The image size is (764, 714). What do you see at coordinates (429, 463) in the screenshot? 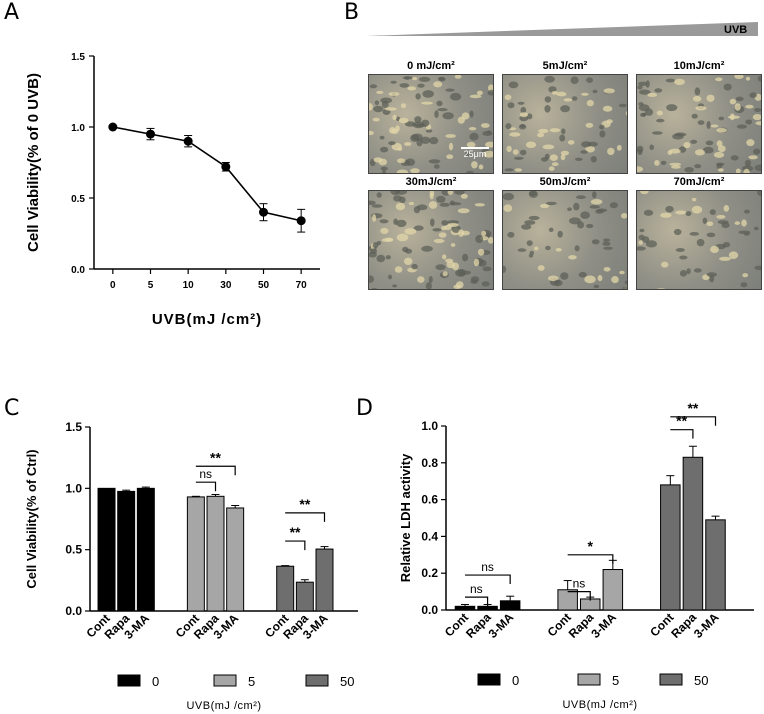
I see `y-tick-label: 0.8` at bounding box center [429, 463].